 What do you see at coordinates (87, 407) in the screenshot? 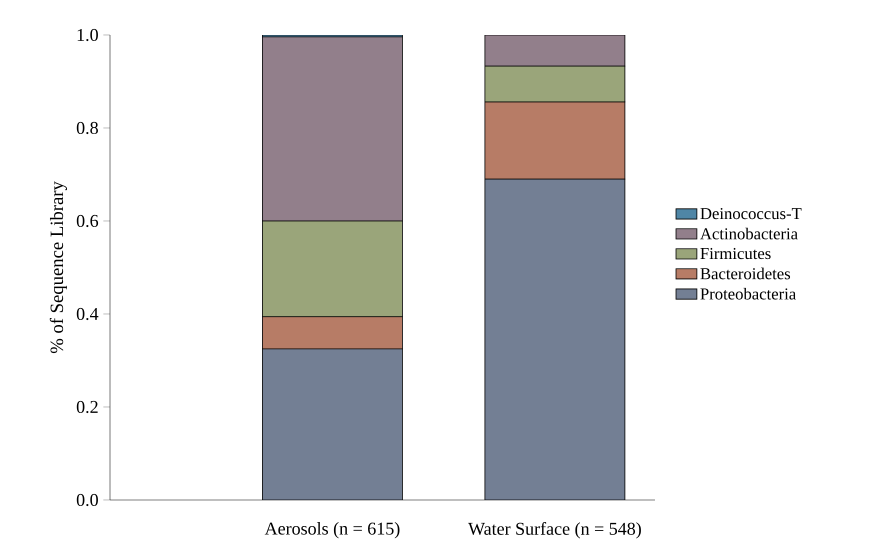
I see `y-tick-label: 0.2` at bounding box center [87, 407].